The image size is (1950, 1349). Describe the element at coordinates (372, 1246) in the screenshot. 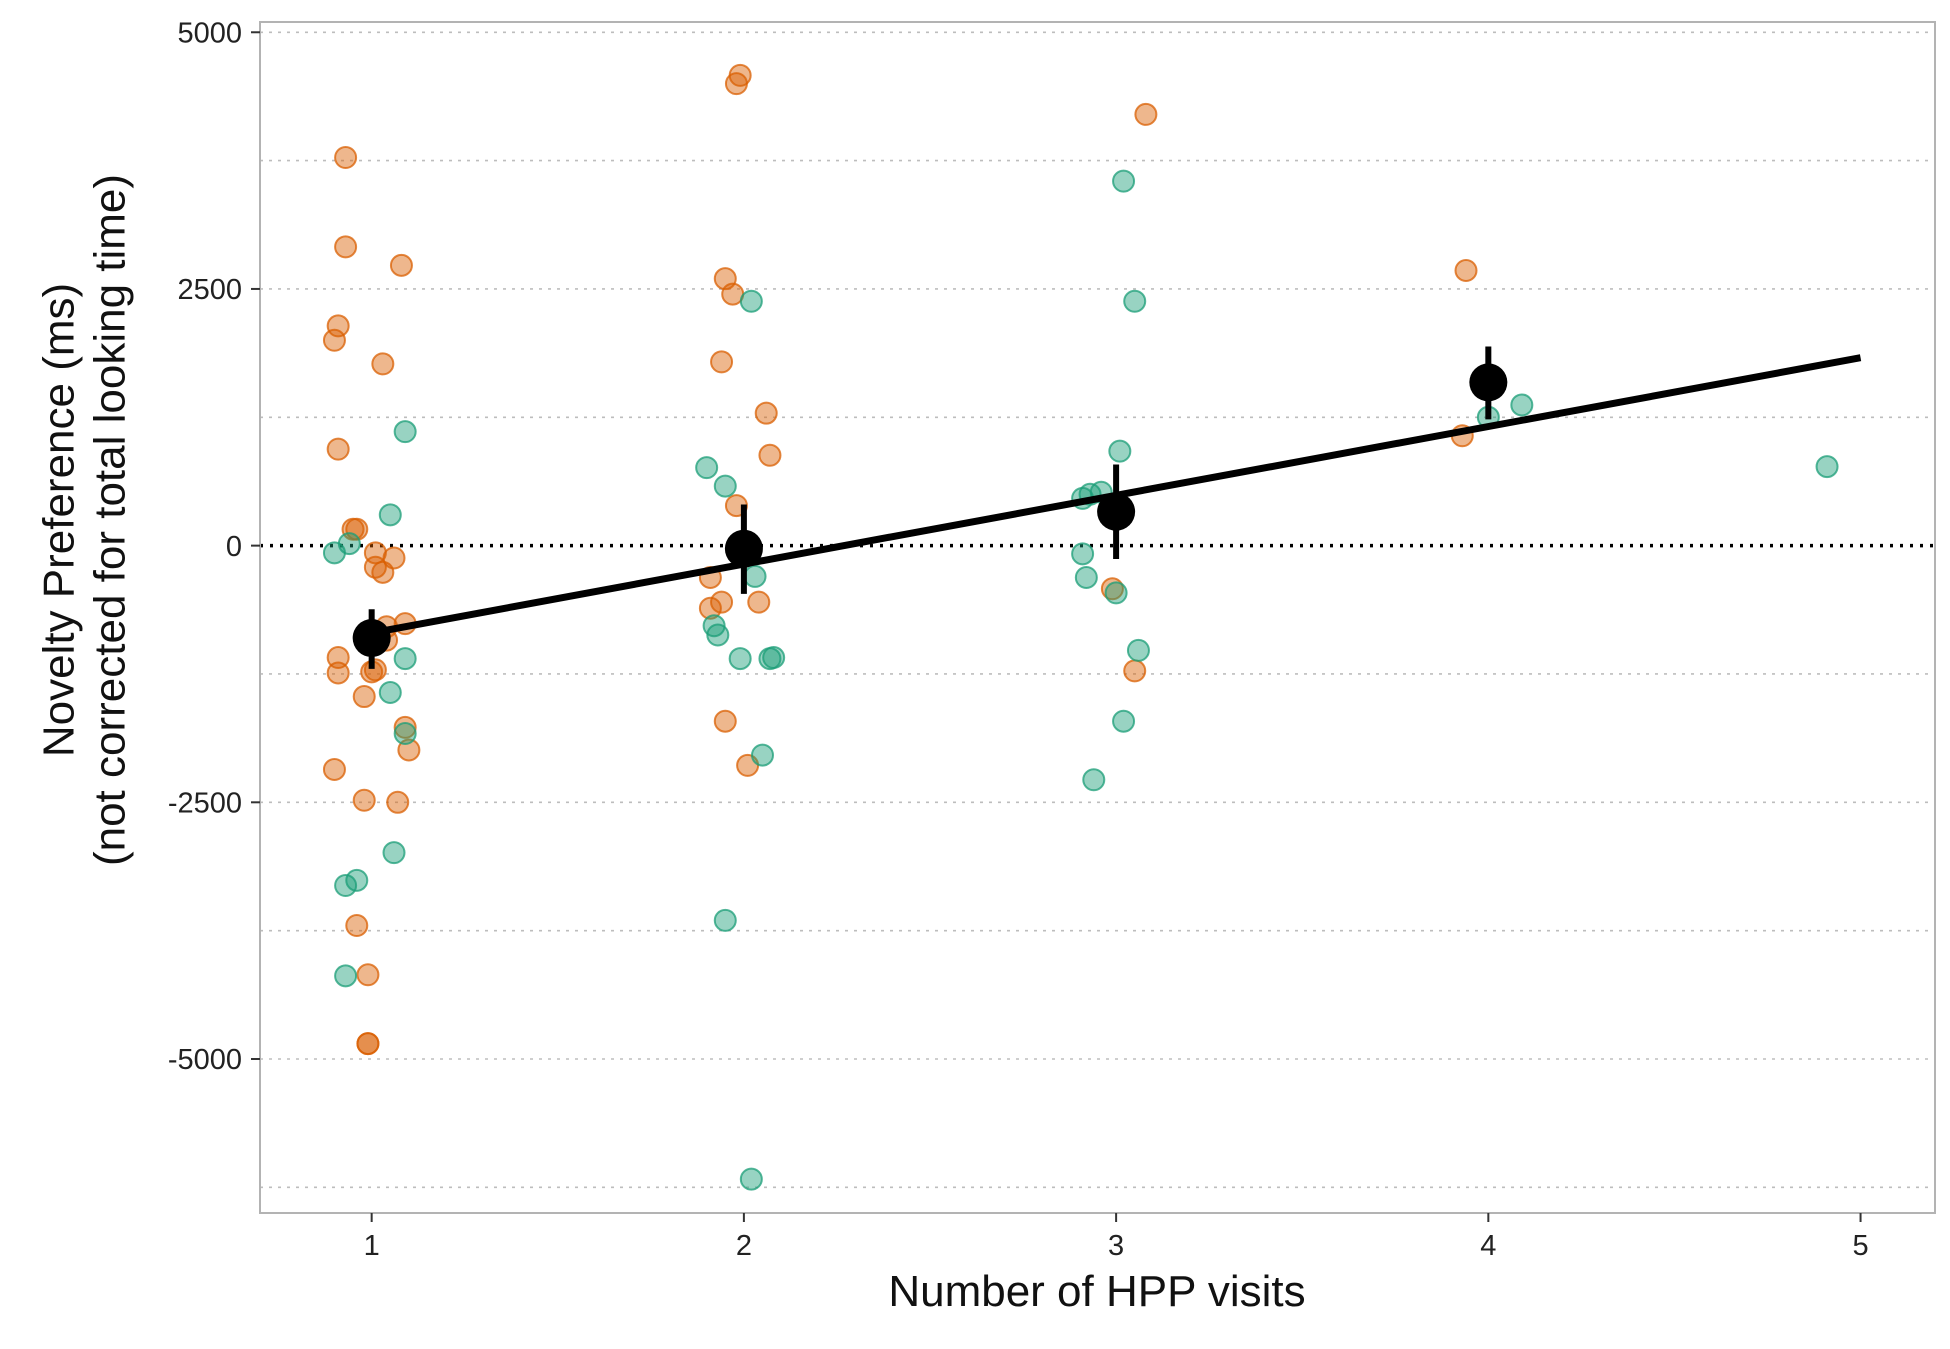

I see `x-tick-label: 1` at that location.